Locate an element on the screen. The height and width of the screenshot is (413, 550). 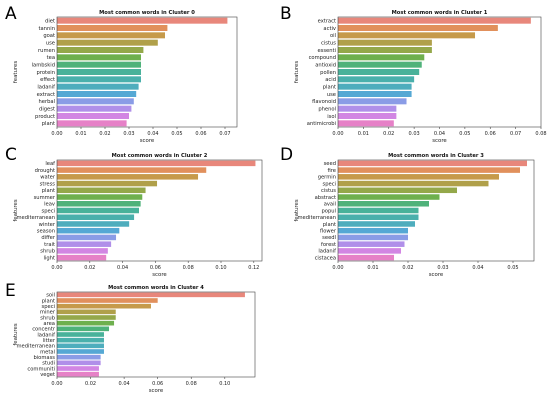
category-label: speci is located at coordinates (329, 184).